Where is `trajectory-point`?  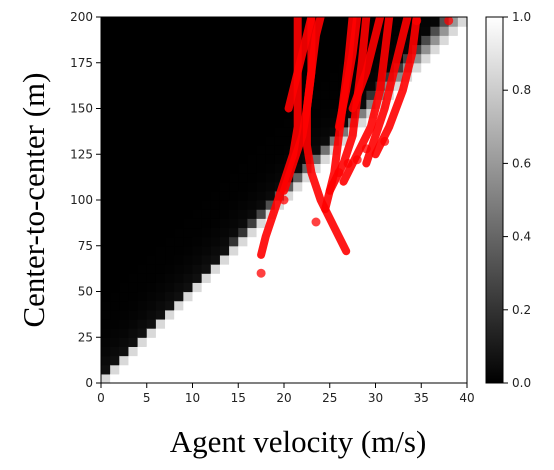
trajectory-point is located at coordinates (385, 141).